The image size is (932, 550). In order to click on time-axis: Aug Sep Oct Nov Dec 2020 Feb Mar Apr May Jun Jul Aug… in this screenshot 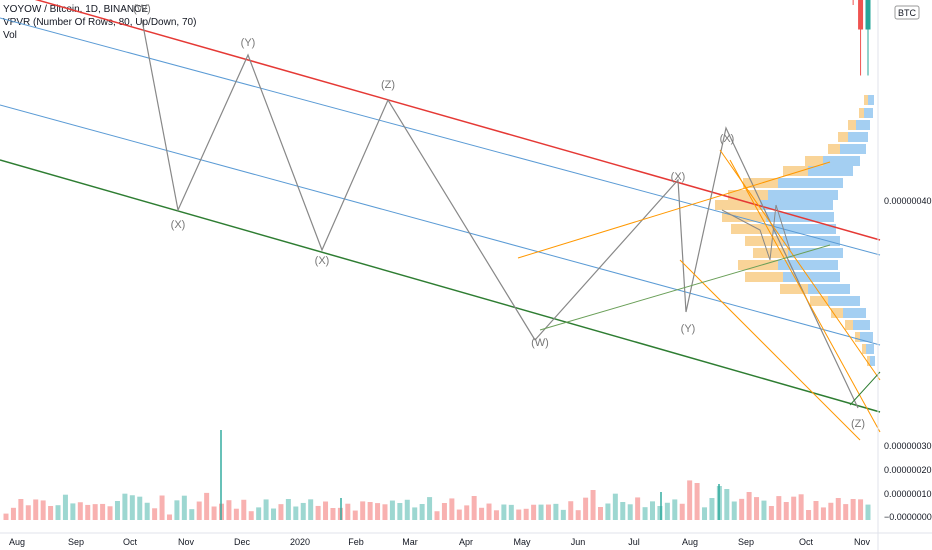, I will do `click(466, 539)`.